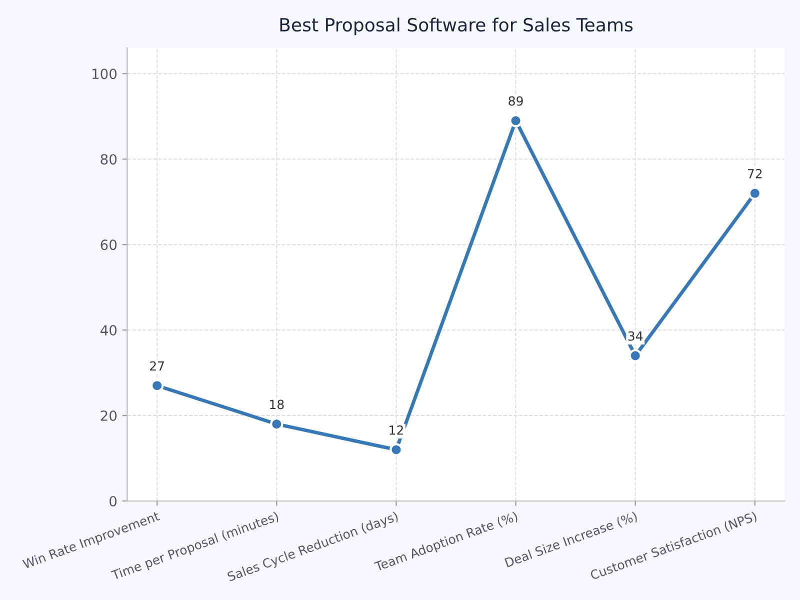 The height and width of the screenshot is (600, 800). What do you see at coordinates (755, 173) in the screenshot?
I see `data-label: 72` at bounding box center [755, 173].